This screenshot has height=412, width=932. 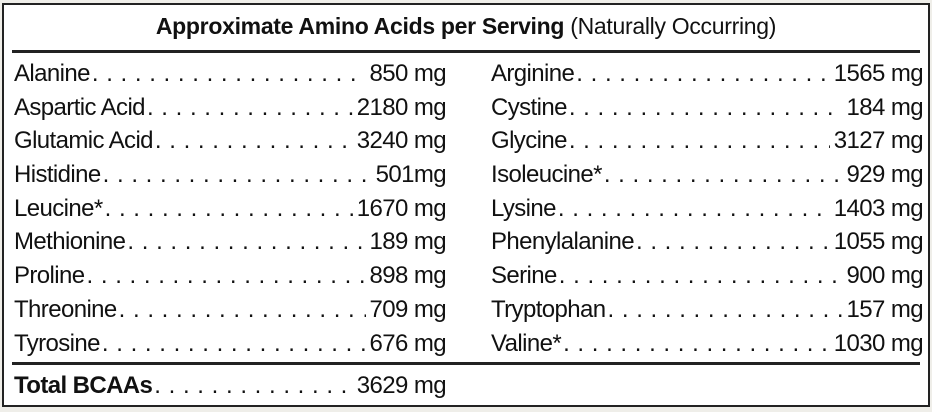 I want to click on amino-acid-row: Valine* 1030 mg, so click(x=707, y=347).